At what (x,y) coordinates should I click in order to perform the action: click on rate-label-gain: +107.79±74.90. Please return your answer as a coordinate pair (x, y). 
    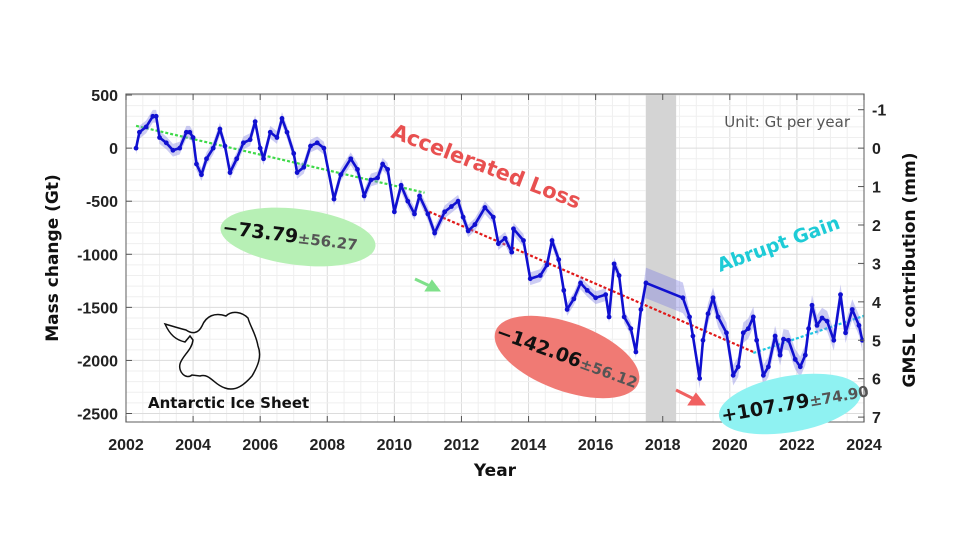
    Looking at the image, I should click on (794, 404).